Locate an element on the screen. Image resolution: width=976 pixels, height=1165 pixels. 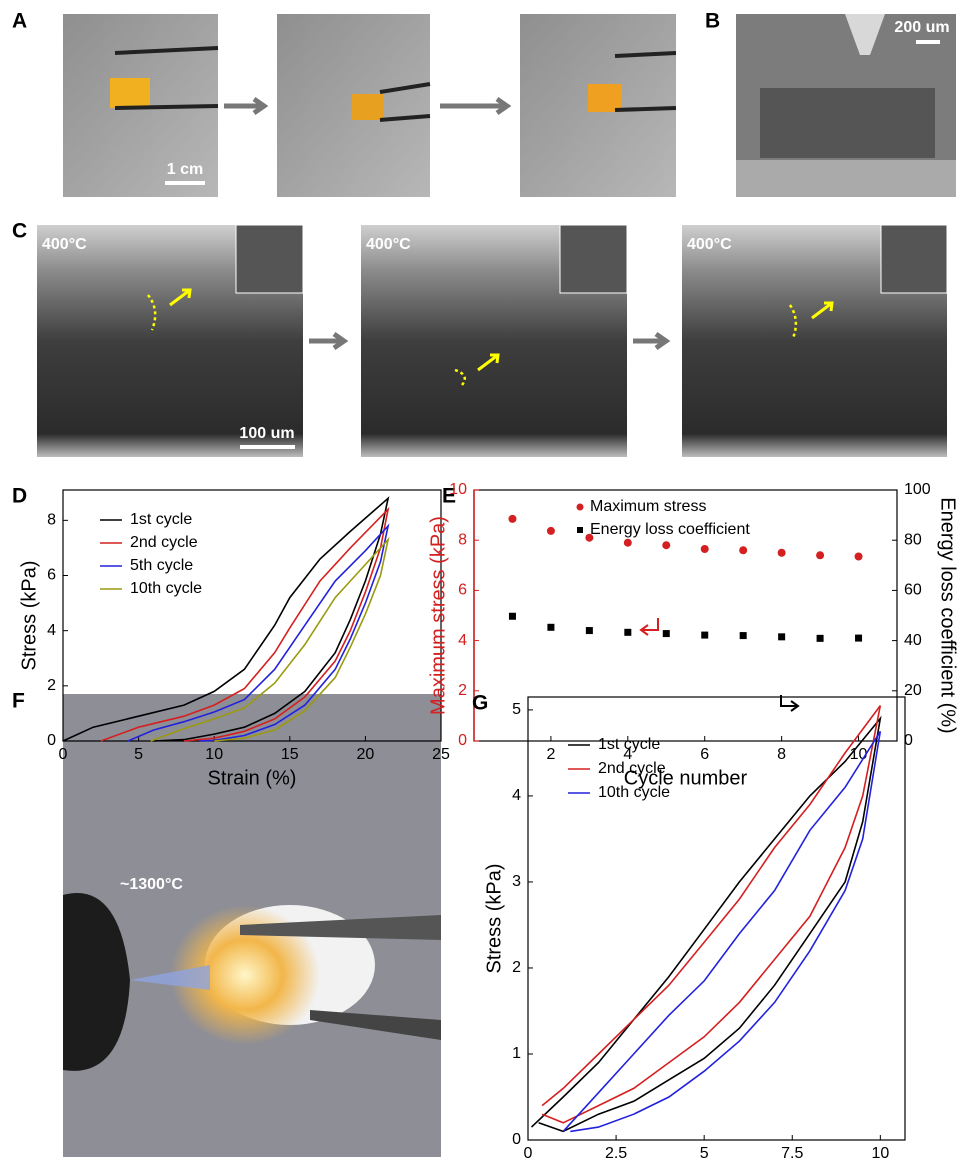
y2-tick-label: 100 is located at coordinates (917, 489).